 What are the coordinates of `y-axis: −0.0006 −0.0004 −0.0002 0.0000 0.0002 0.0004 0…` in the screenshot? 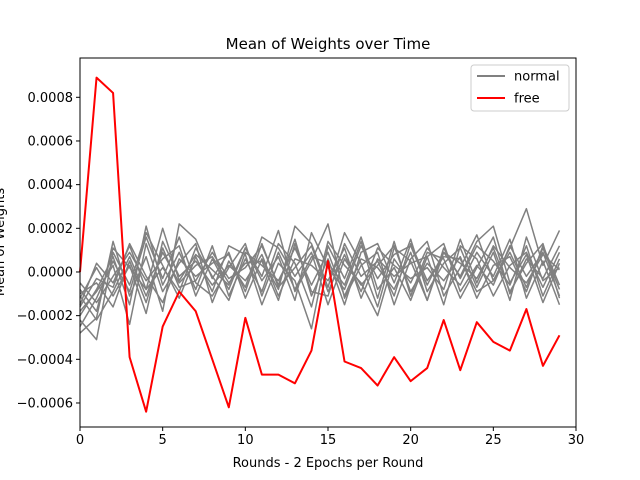 It's located at (48, 251).